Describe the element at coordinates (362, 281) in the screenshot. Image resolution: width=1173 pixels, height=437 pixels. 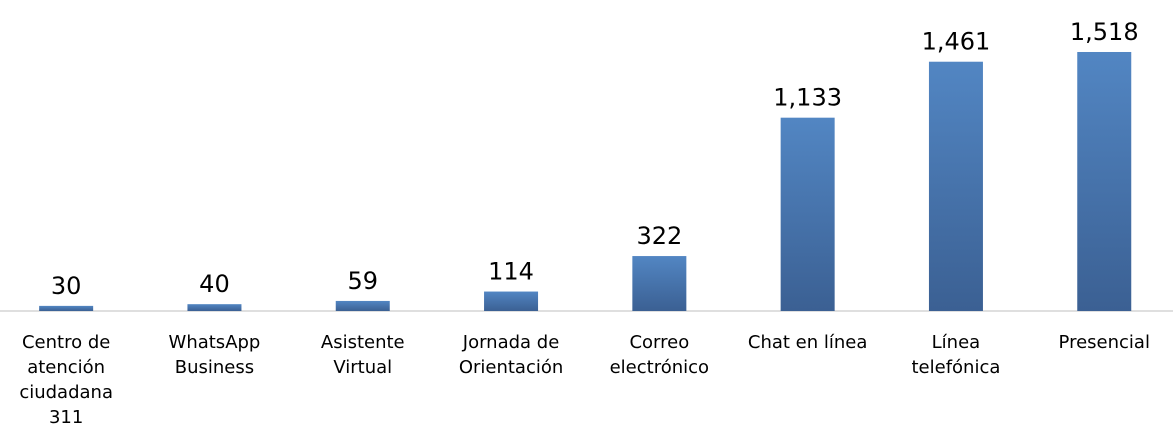
I see `value-label: 59` at that location.